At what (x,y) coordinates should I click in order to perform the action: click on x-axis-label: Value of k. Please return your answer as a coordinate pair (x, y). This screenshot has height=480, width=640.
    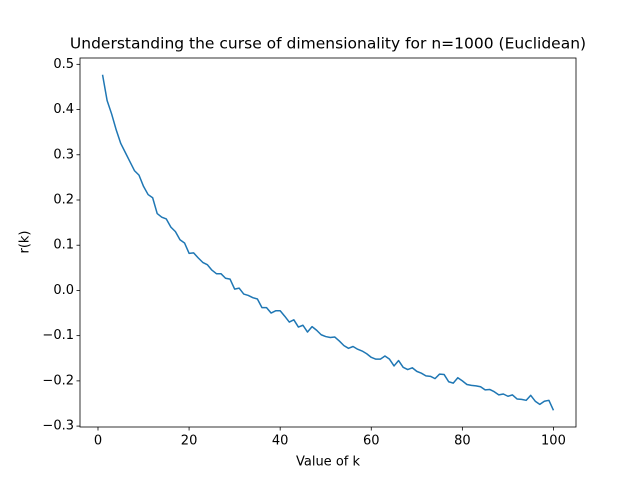
    Looking at the image, I should click on (328, 462).